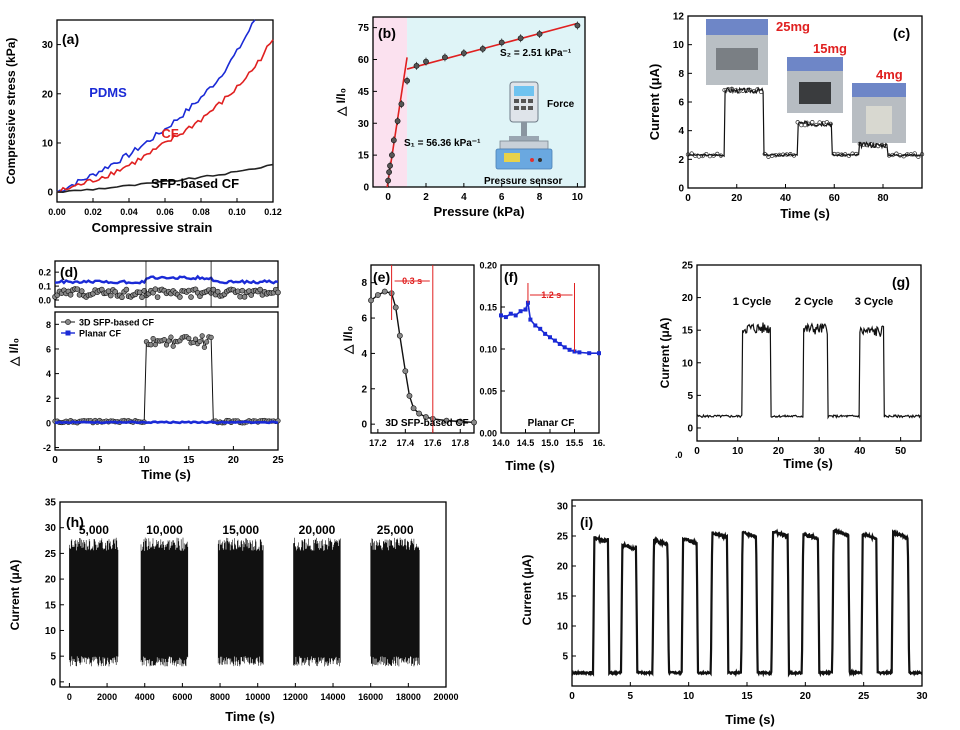 The image size is (960, 730). I want to click on y-tick-label: 20, so click(48, 94).